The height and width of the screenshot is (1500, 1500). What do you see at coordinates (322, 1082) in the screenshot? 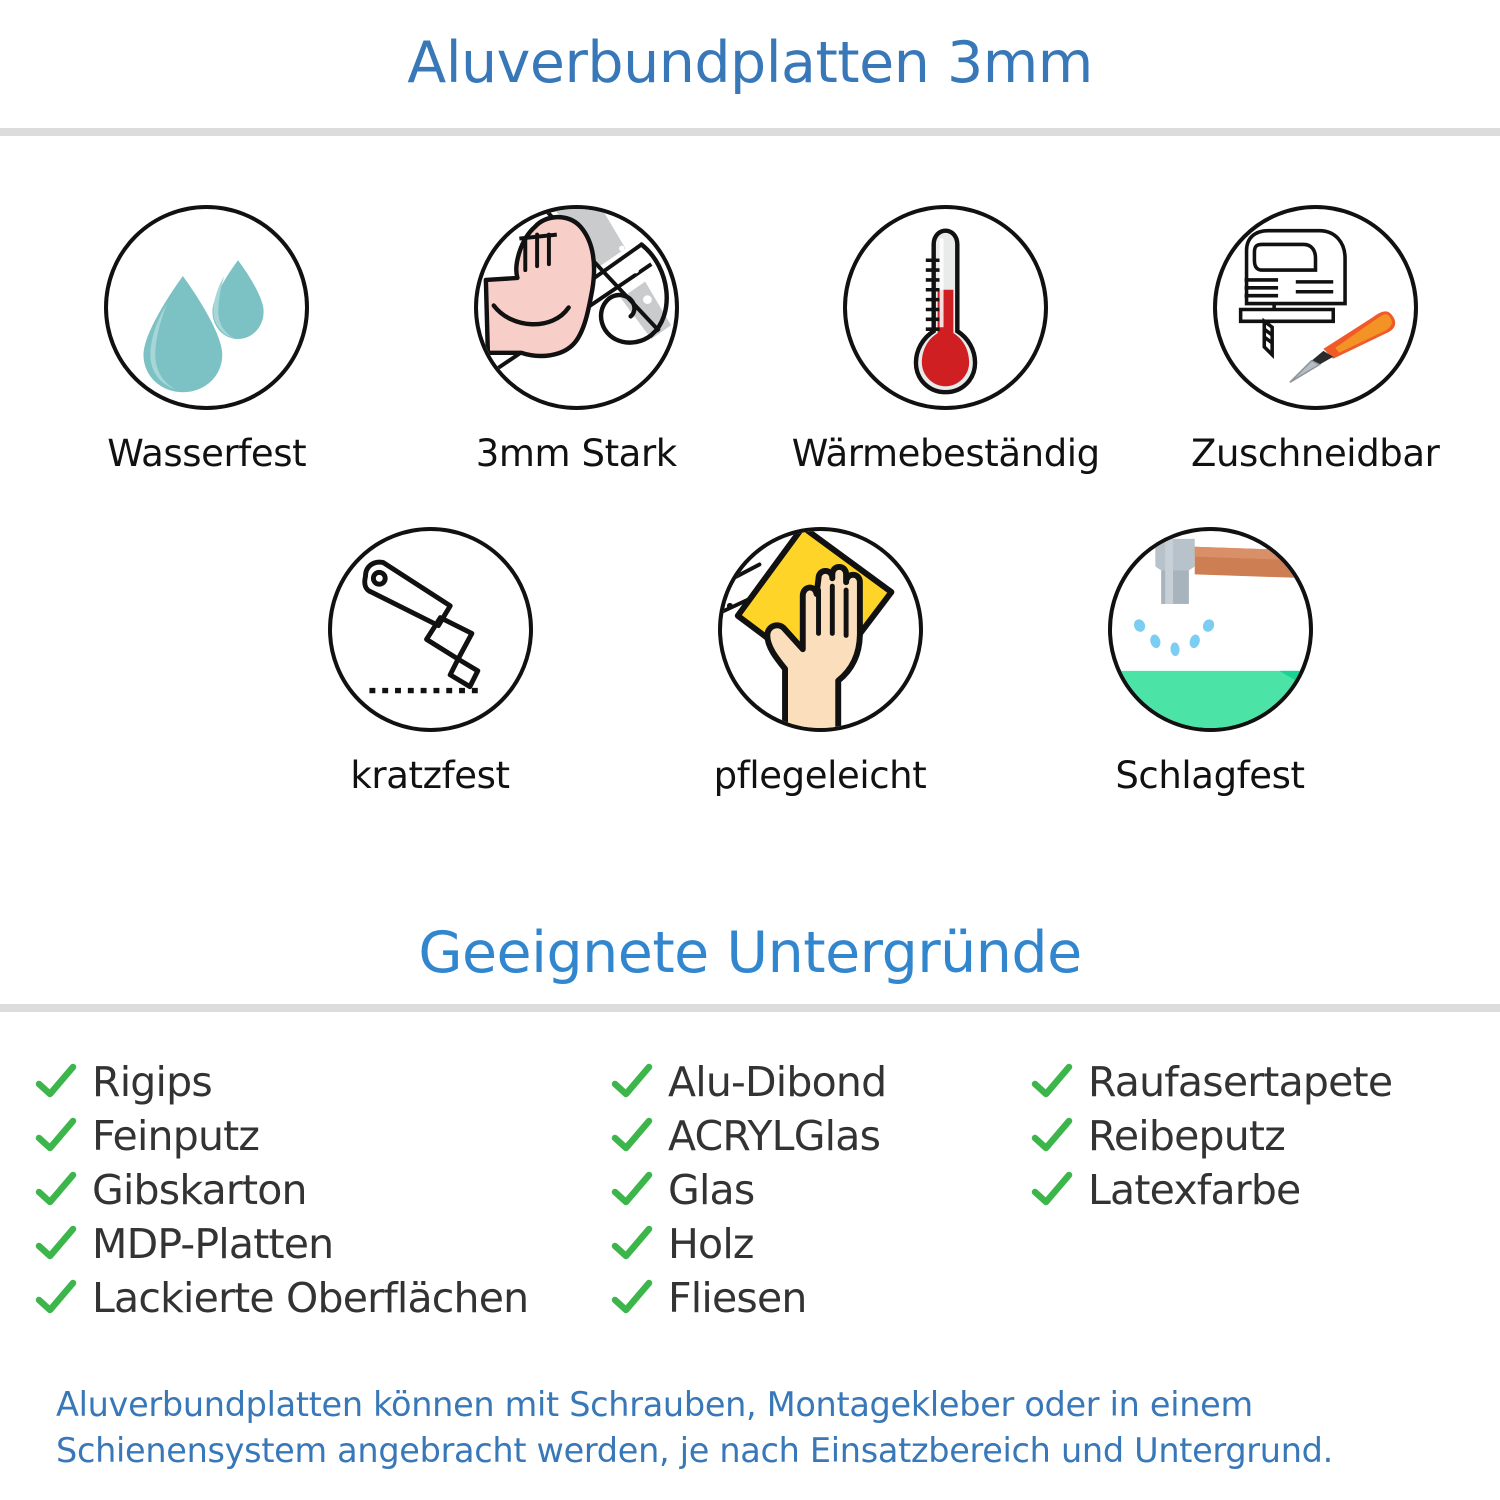
I see `list-item: Rigips` at bounding box center [322, 1082].